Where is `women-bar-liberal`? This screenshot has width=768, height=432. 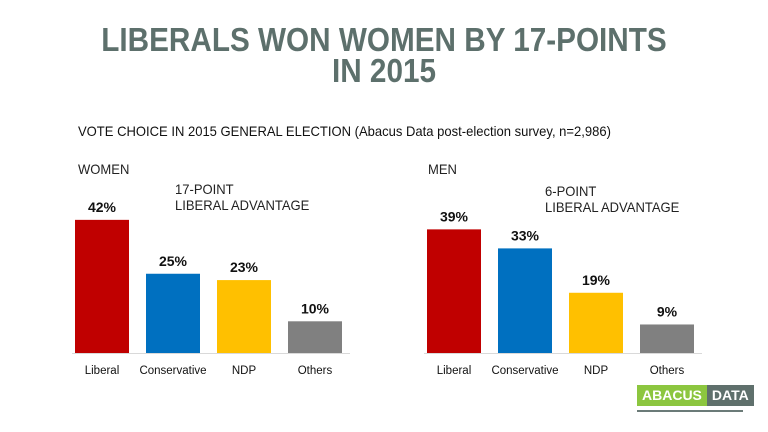
women-bar-liberal is located at coordinates (102, 286).